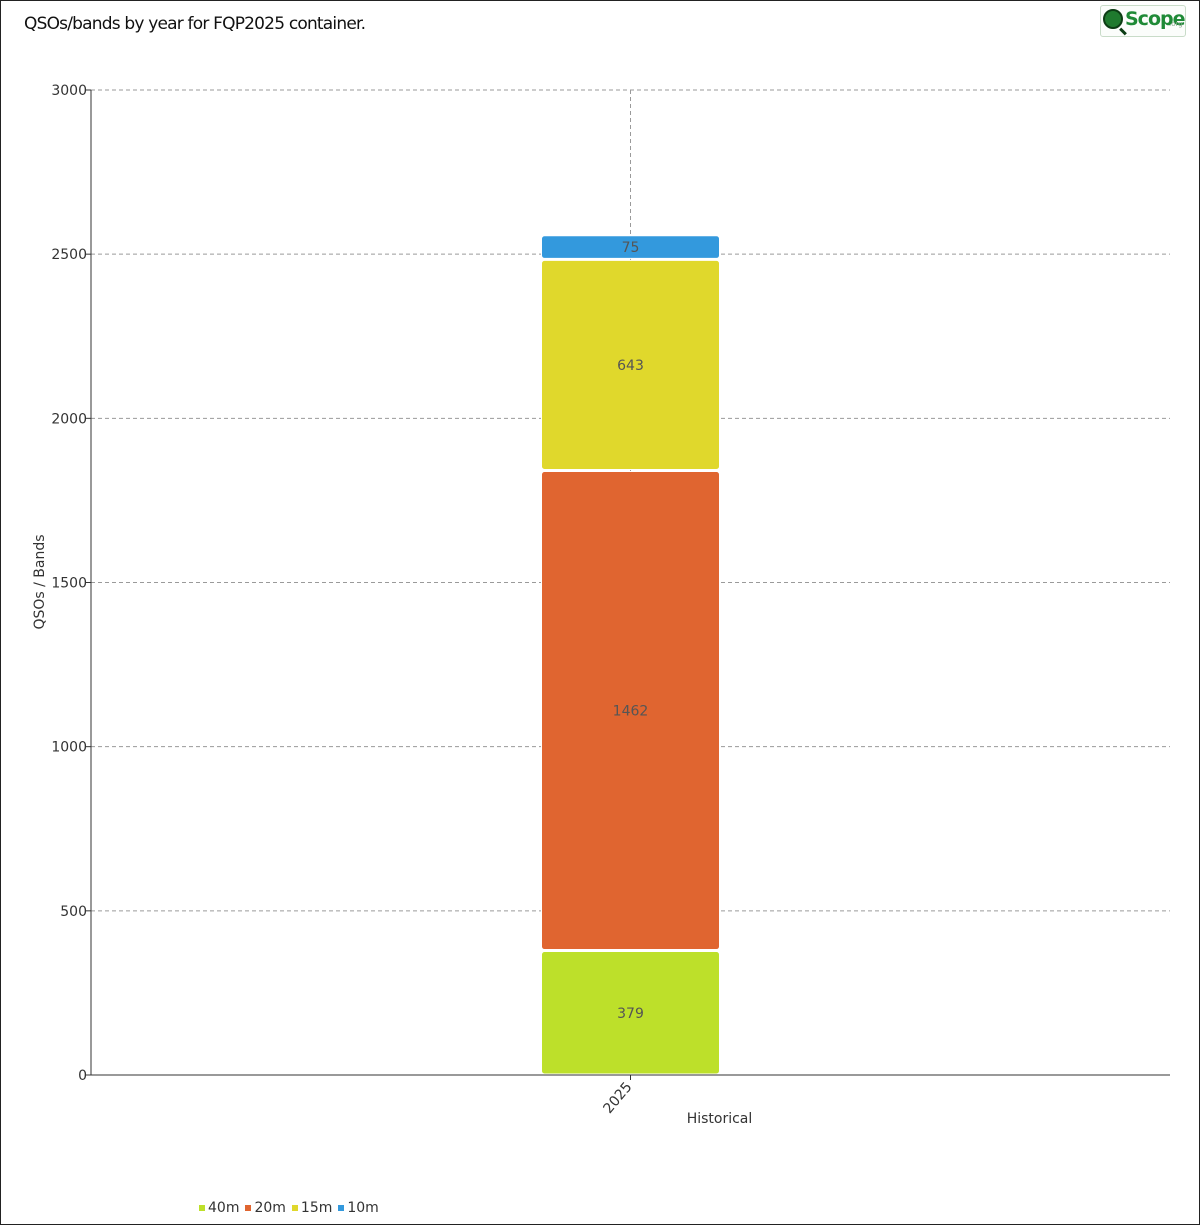 The height and width of the screenshot is (1225, 1200). I want to click on x-axis-title: Historical, so click(720, 1119).